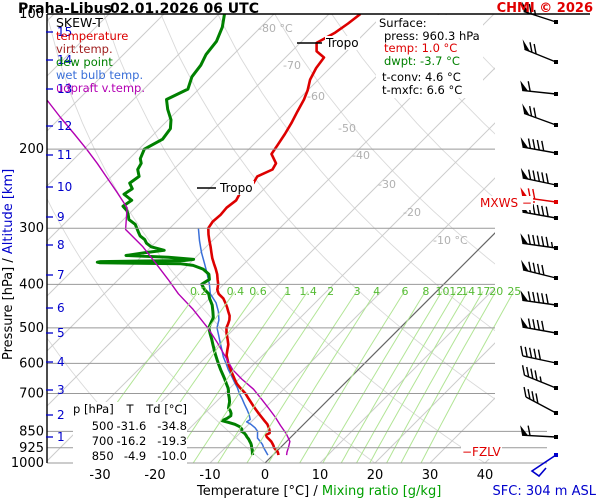 The width and height of the screenshot is (600, 500). Describe the element at coordinates (330, 291) in the screenshot. I see `mixing-ratio-value-label: 2` at that location.